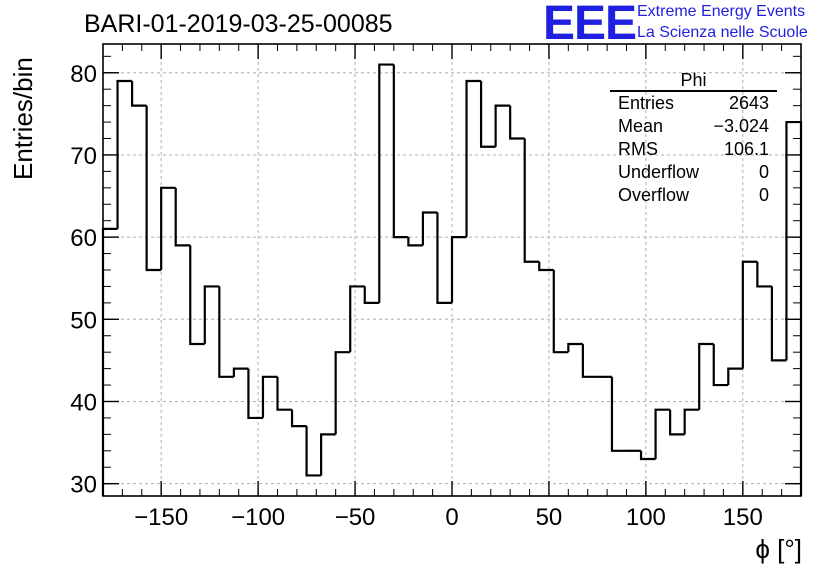  What do you see at coordinates (83, 238) in the screenshot?
I see `y-tick-label: 60` at bounding box center [83, 238].